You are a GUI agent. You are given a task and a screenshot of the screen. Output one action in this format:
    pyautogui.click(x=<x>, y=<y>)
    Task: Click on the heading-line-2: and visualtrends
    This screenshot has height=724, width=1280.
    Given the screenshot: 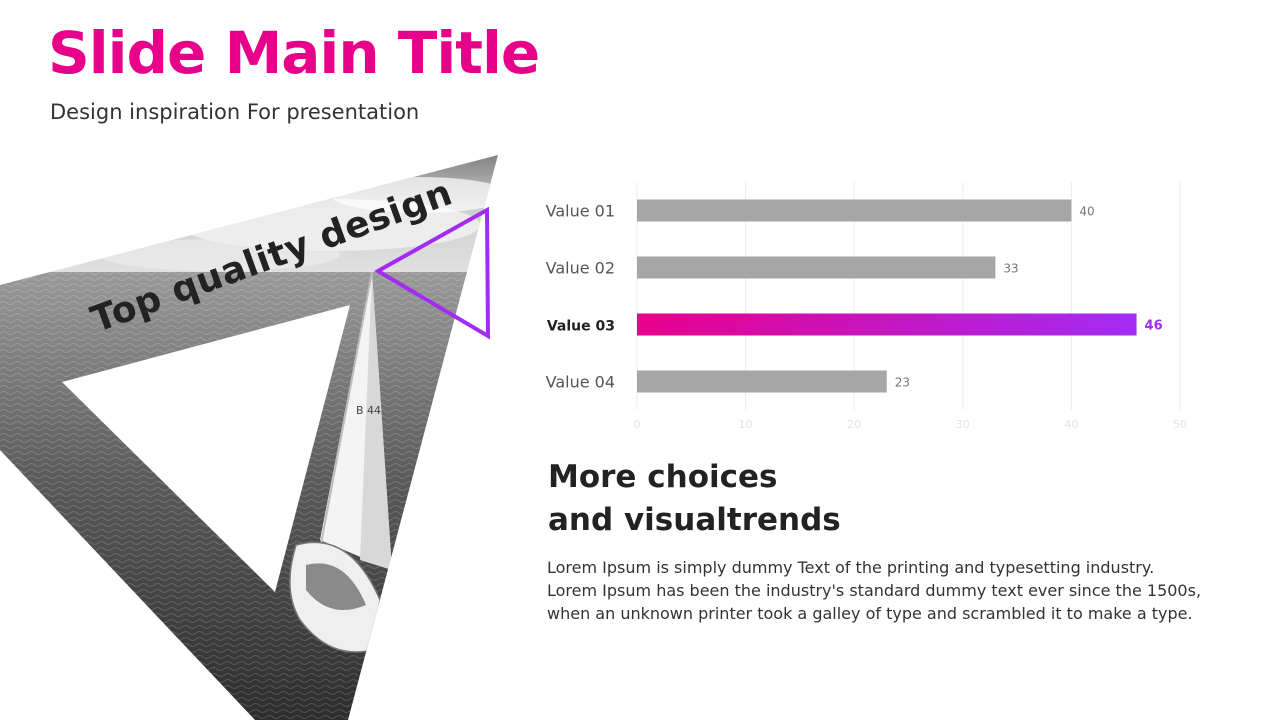 What is the action you would take?
    pyautogui.click(x=694, y=520)
    